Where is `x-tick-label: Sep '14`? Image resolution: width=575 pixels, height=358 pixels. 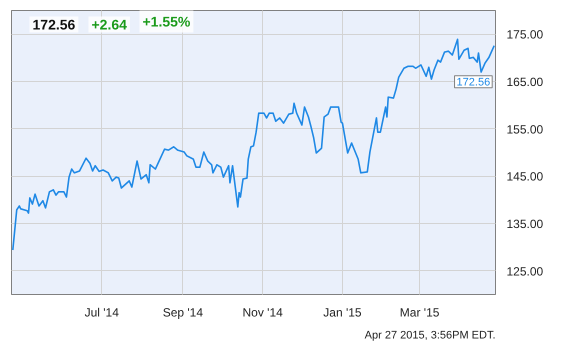
x-tick-label: Sep '14 is located at coordinates (183, 313).